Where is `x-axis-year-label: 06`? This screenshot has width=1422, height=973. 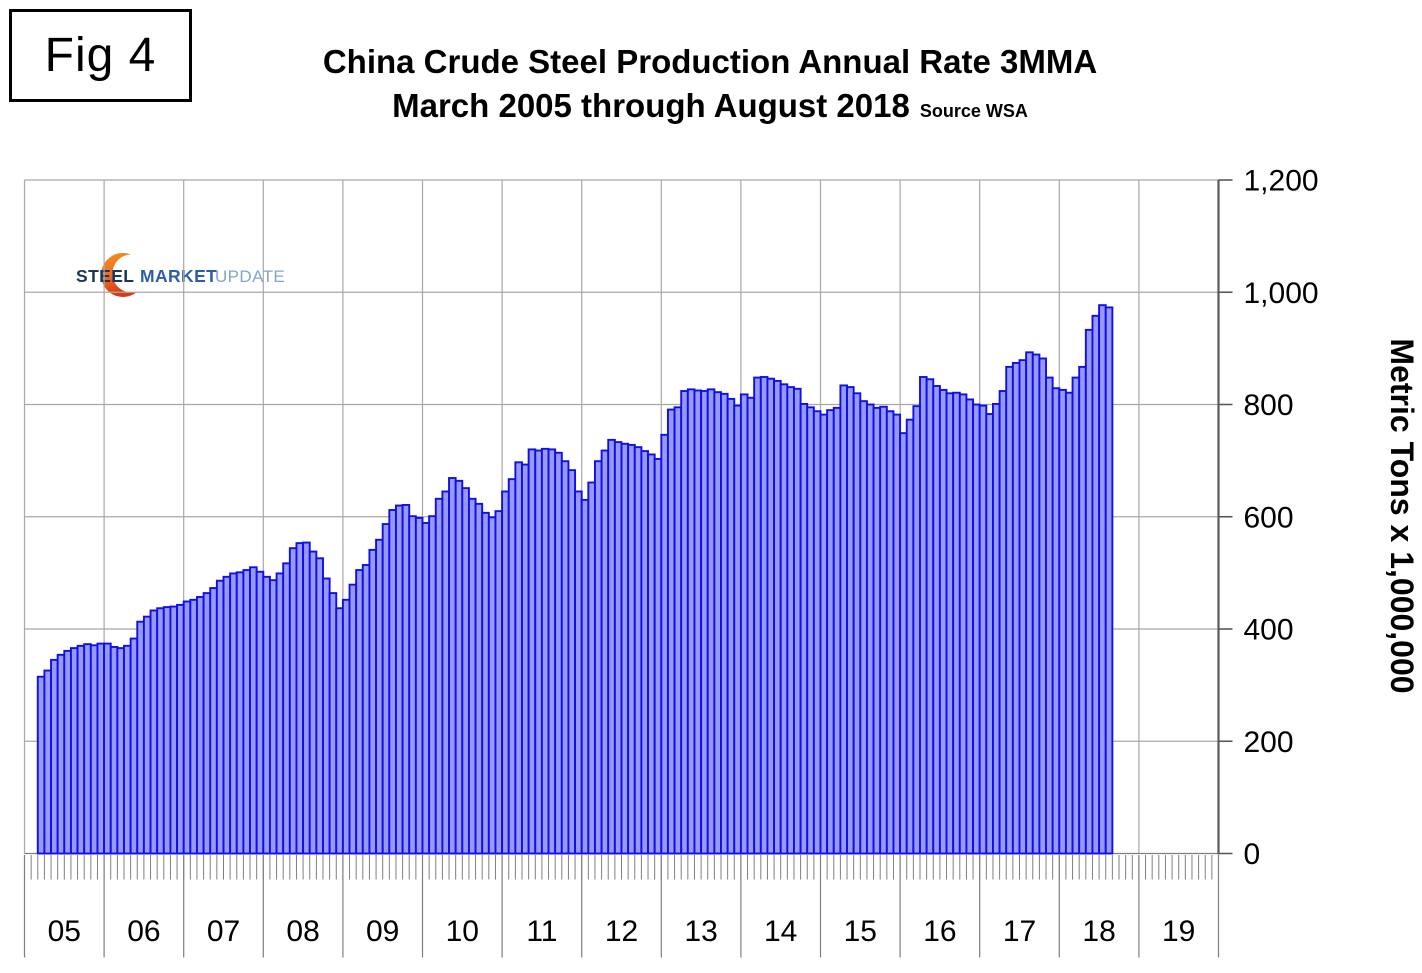 x-axis-year-label: 06 is located at coordinates (143, 931).